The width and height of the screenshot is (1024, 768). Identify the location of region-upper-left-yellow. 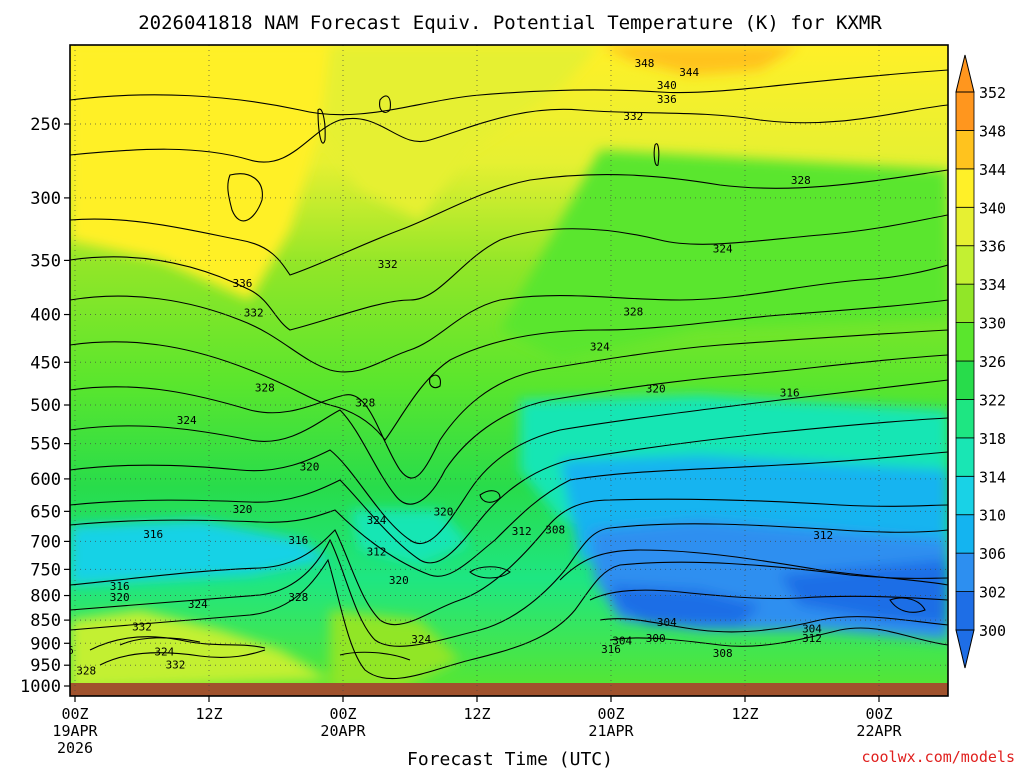
(200, 172).